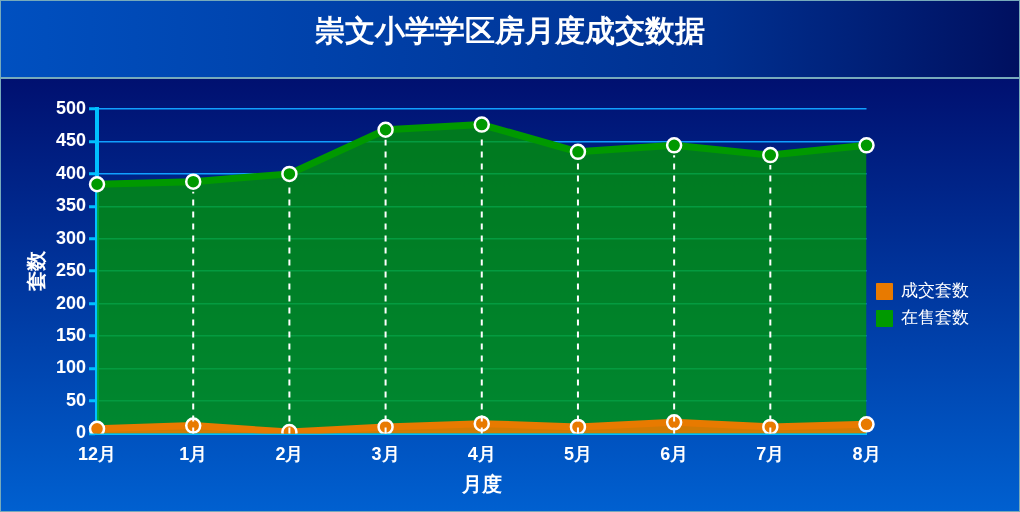  What do you see at coordinates (193, 454) in the screenshot?
I see `x-tick-label: 1月` at bounding box center [193, 454].